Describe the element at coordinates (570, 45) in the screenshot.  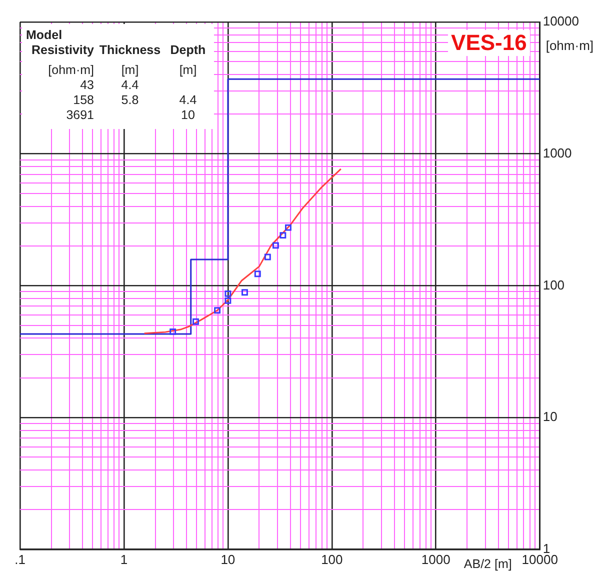
I see `y-axis-title: [ohm·m]` at that location.